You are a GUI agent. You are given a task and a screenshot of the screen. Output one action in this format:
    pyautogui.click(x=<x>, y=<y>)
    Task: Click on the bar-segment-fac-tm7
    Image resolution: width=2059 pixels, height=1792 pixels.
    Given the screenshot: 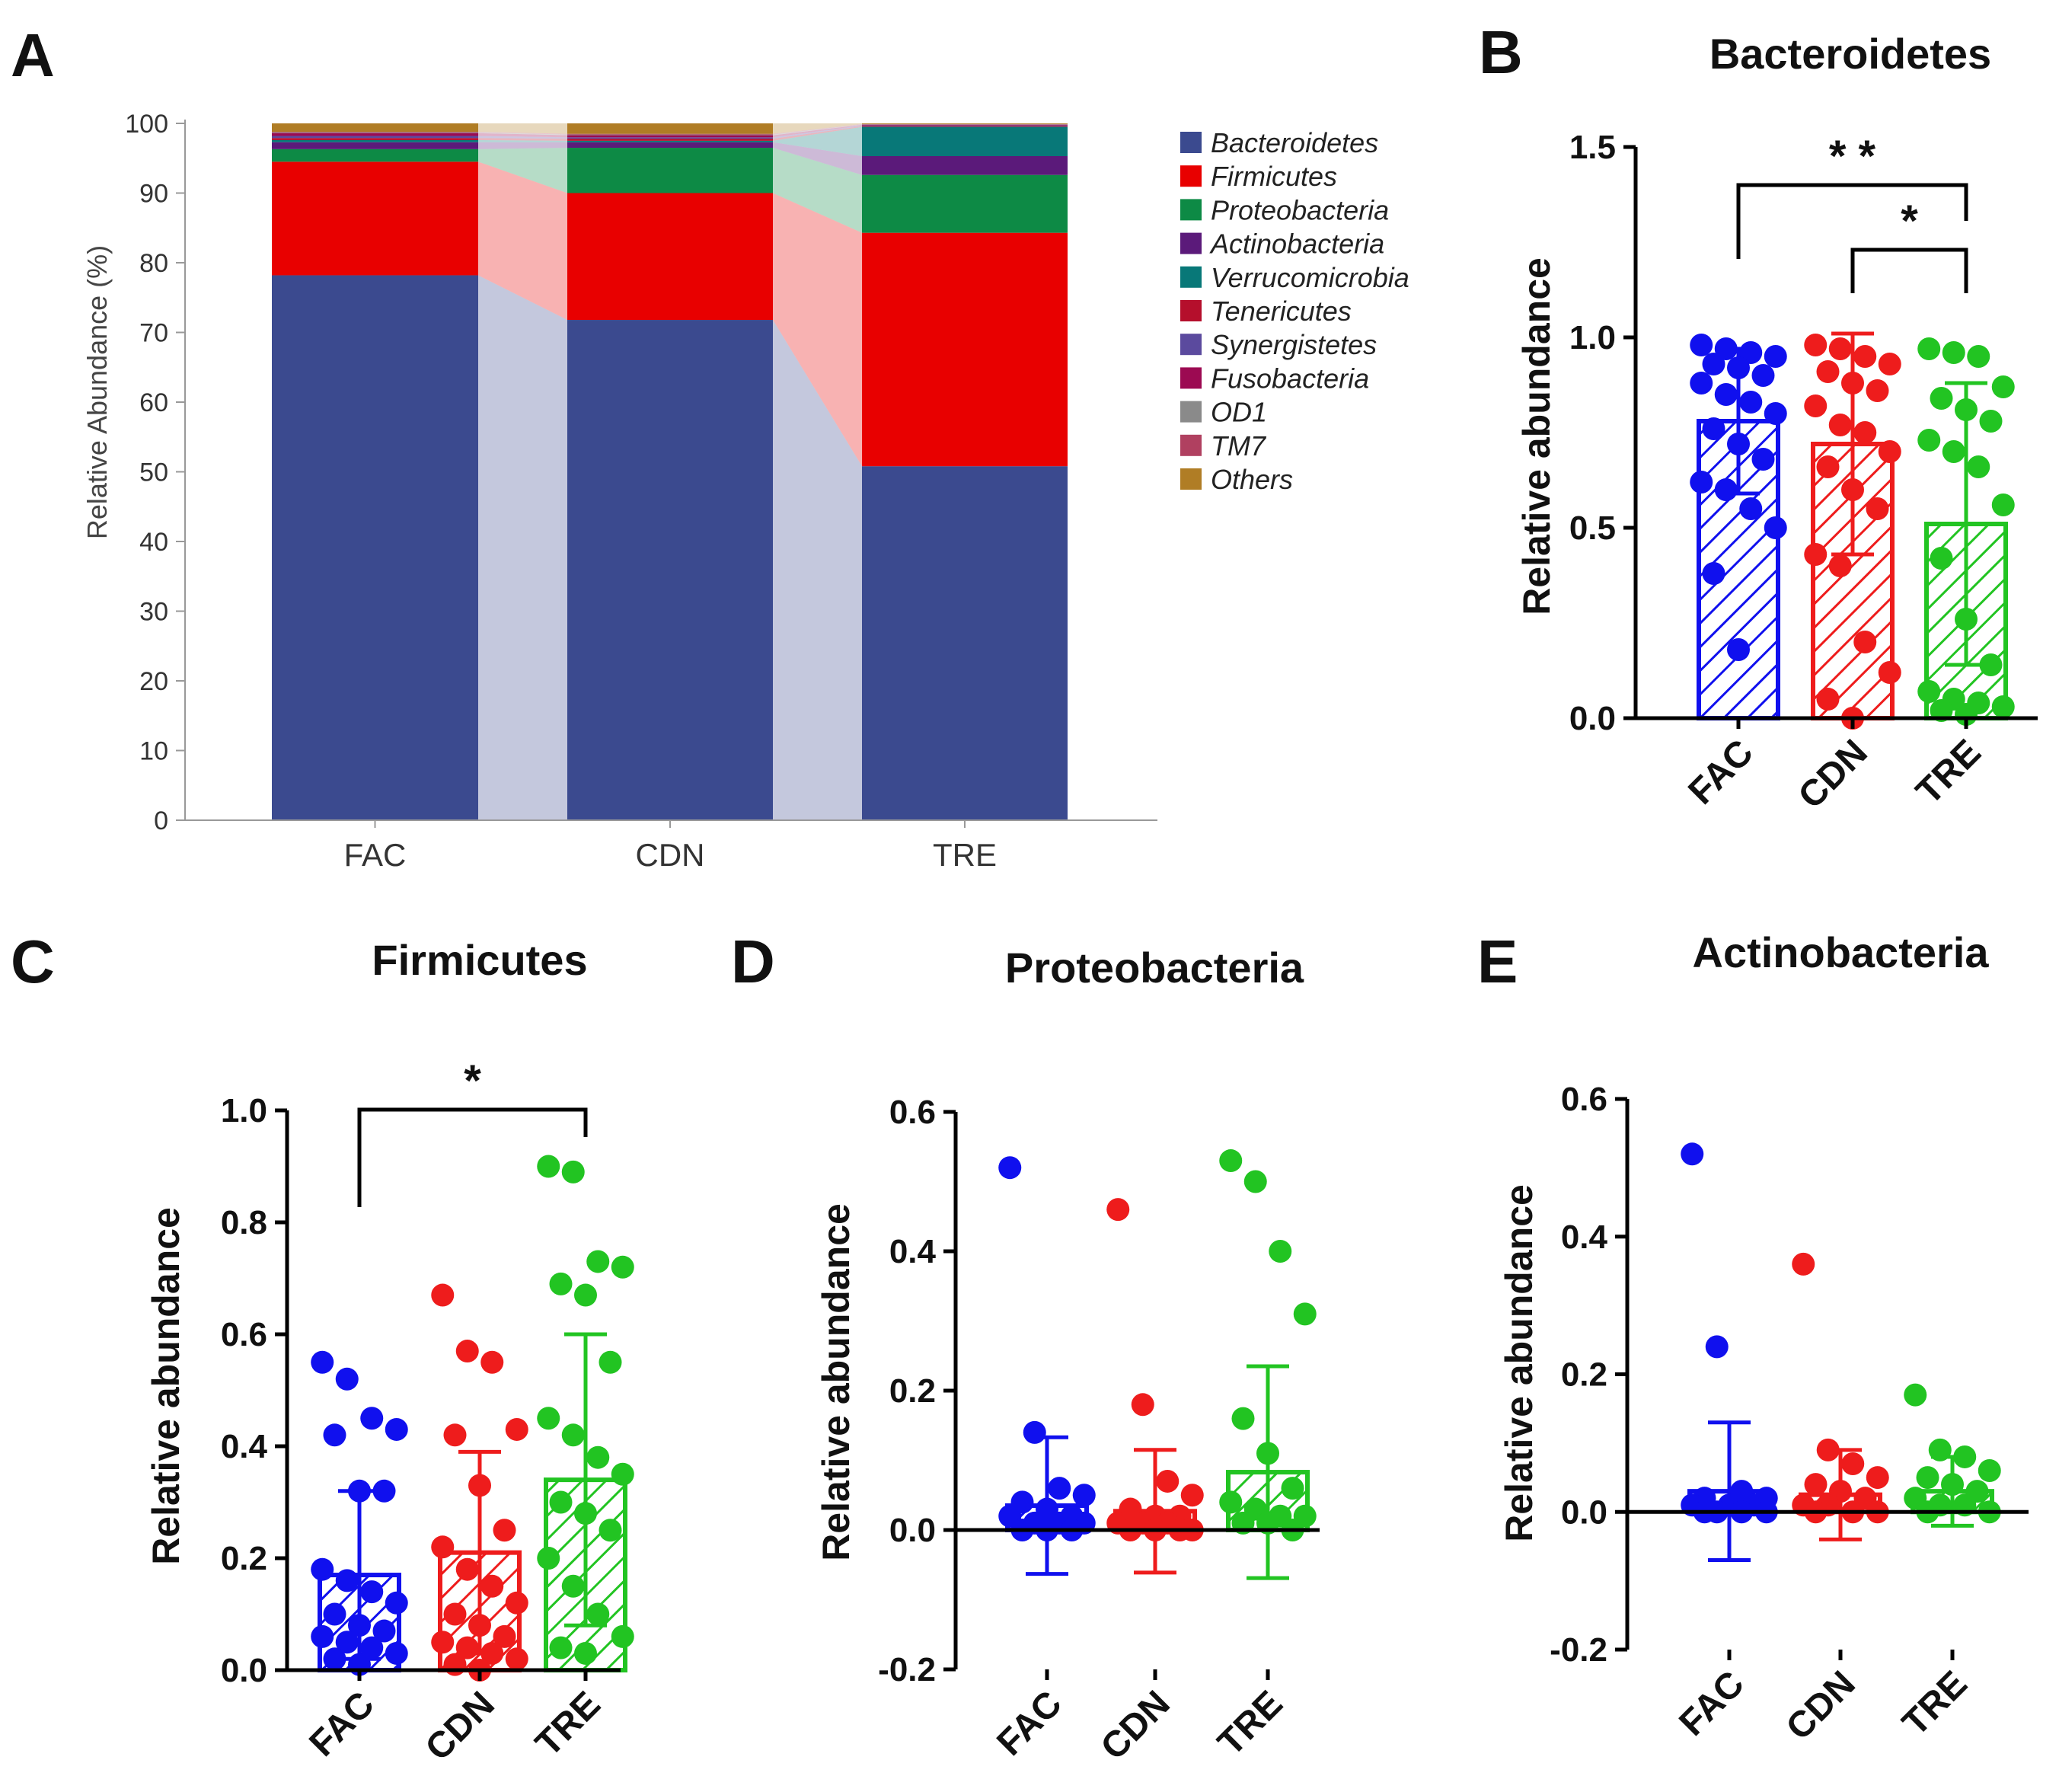 What is the action you would take?
    pyautogui.click(x=375, y=132)
    